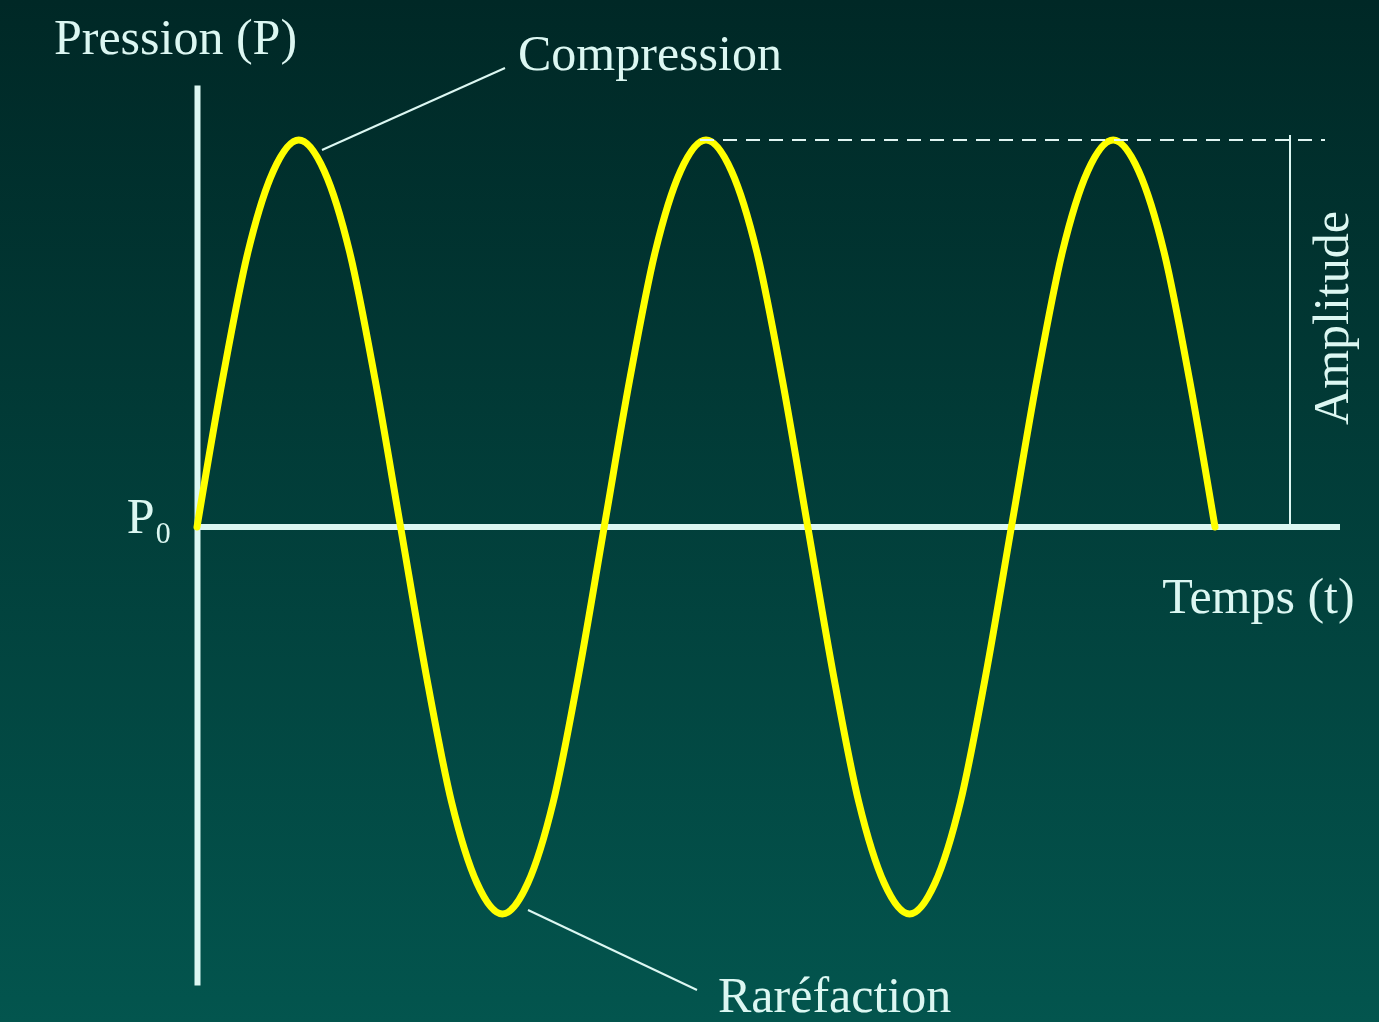 This screenshot has height=1022, width=1379. Describe the element at coordinates (1258, 595) in the screenshot. I see `x-axis-title: Temps (t)` at that location.